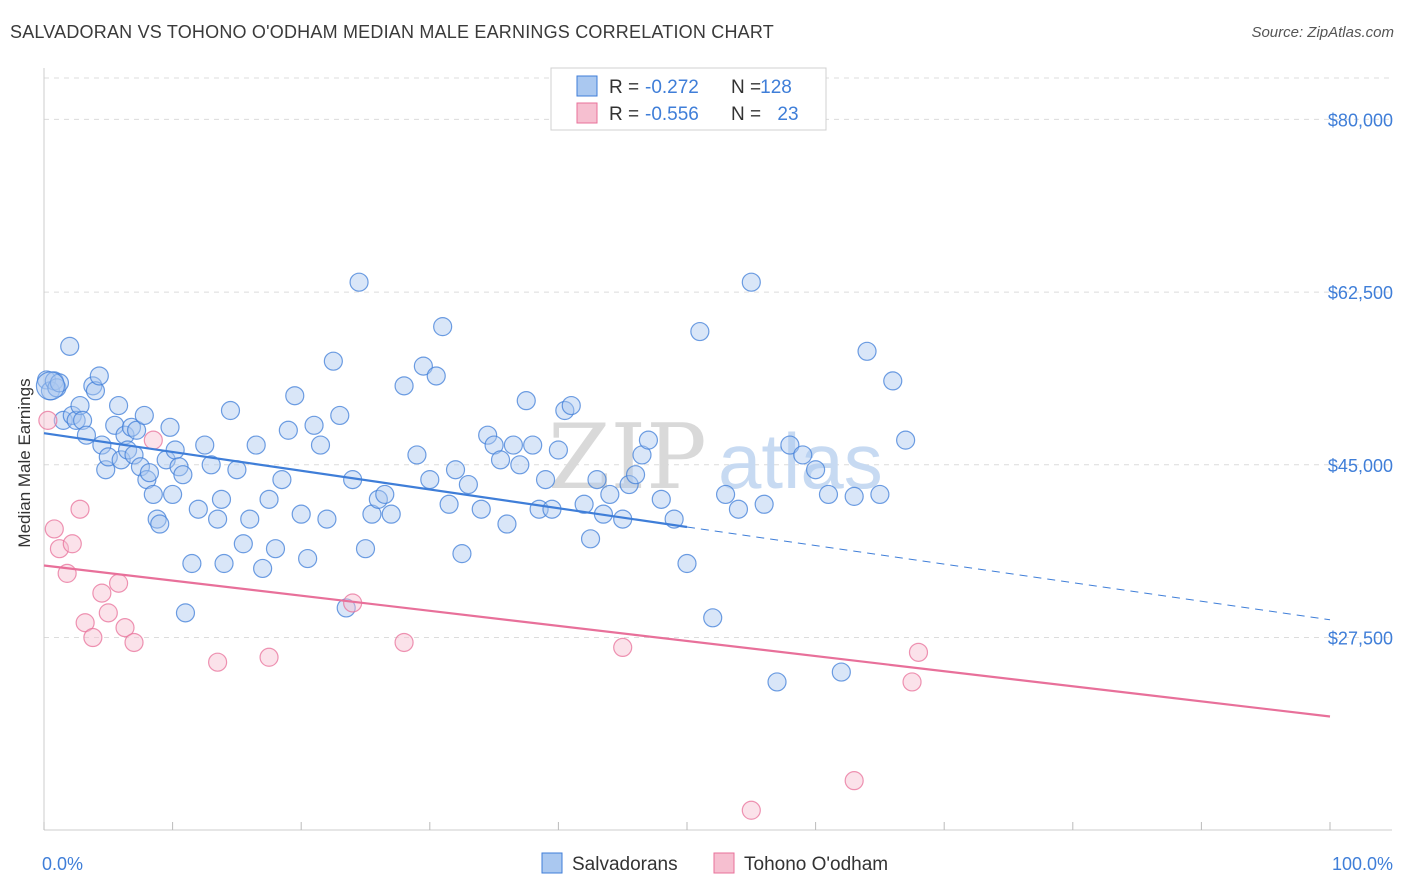  I want to click on bottom-legend-salvadorans: Salvadorans, so click(625, 864).